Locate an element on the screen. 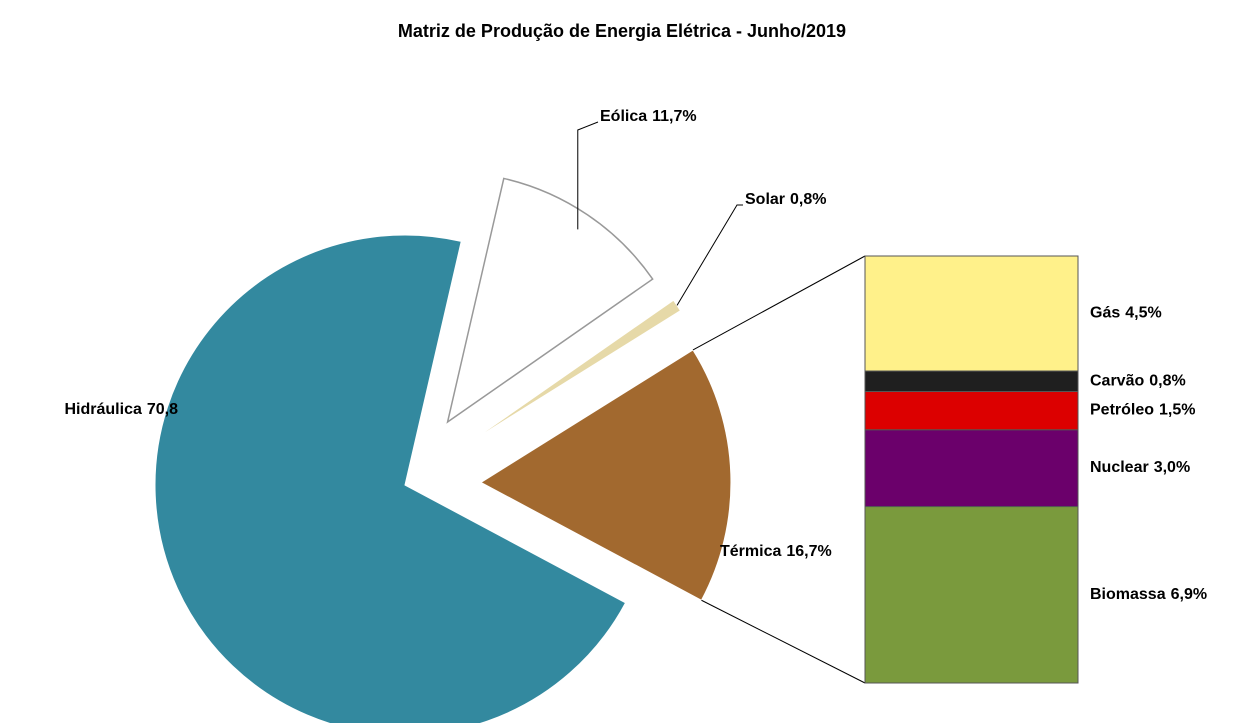 The image size is (1245, 723). slice-label-name: Térmica is located at coordinates (750, 551).